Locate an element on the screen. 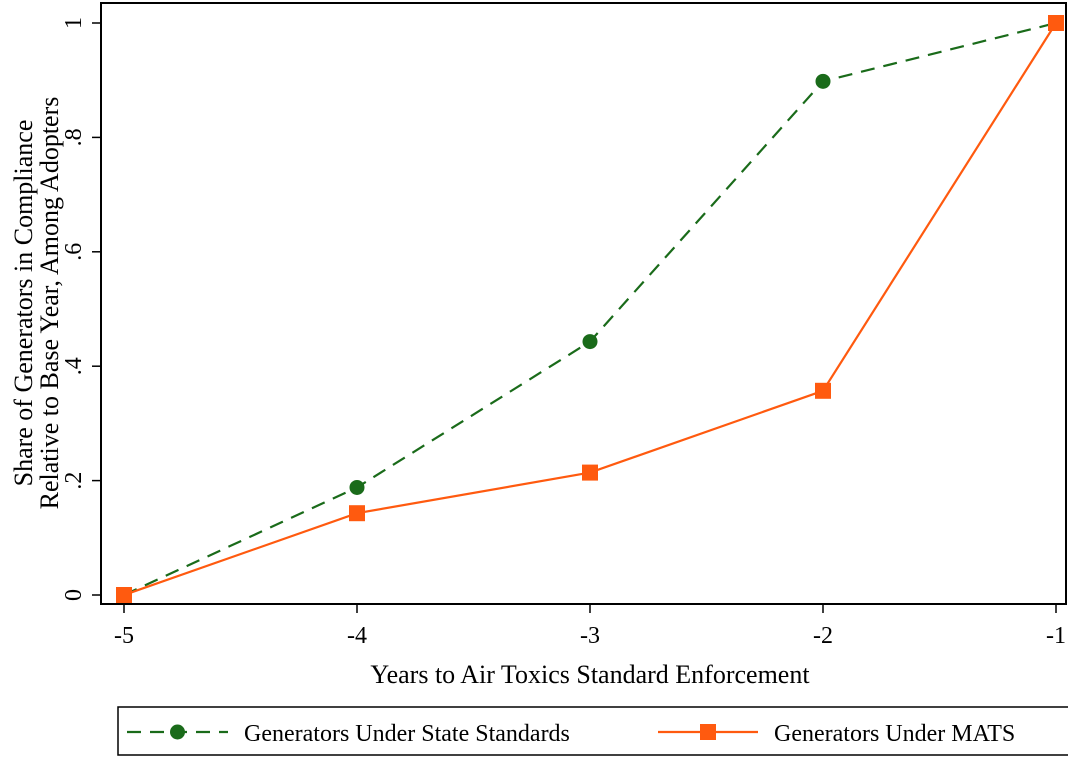 The width and height of the screenshot is (1068, 762). y-axis-title-line-2: Relative to Base Year, Among Adopters is located at coordinates (49, 303).